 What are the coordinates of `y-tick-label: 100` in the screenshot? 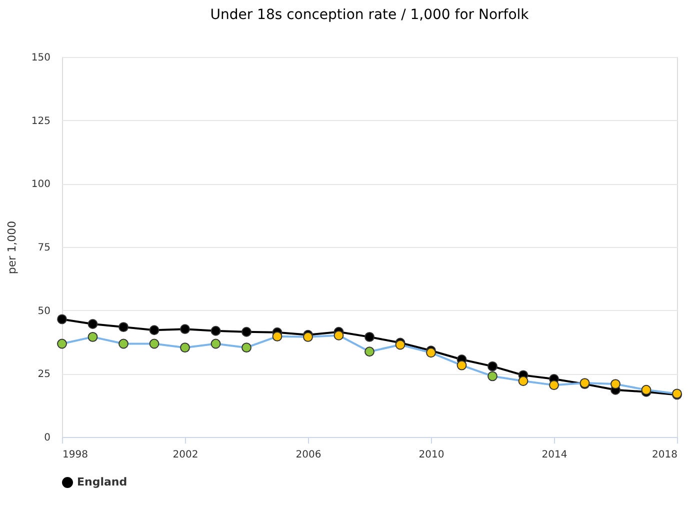 It's located at (40, 184).